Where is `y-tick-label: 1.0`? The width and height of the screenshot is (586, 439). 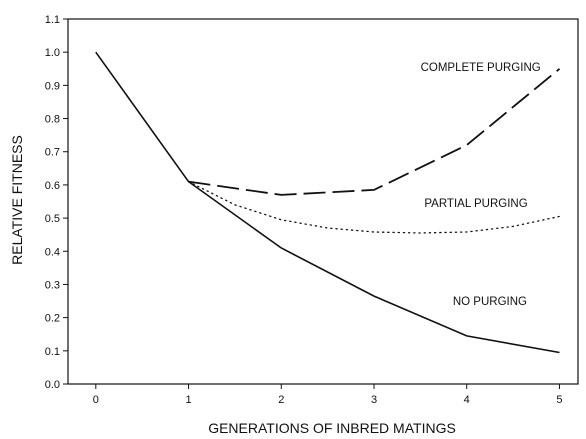
y-tick-label: 1.0 is located at coordinates (52, 53).